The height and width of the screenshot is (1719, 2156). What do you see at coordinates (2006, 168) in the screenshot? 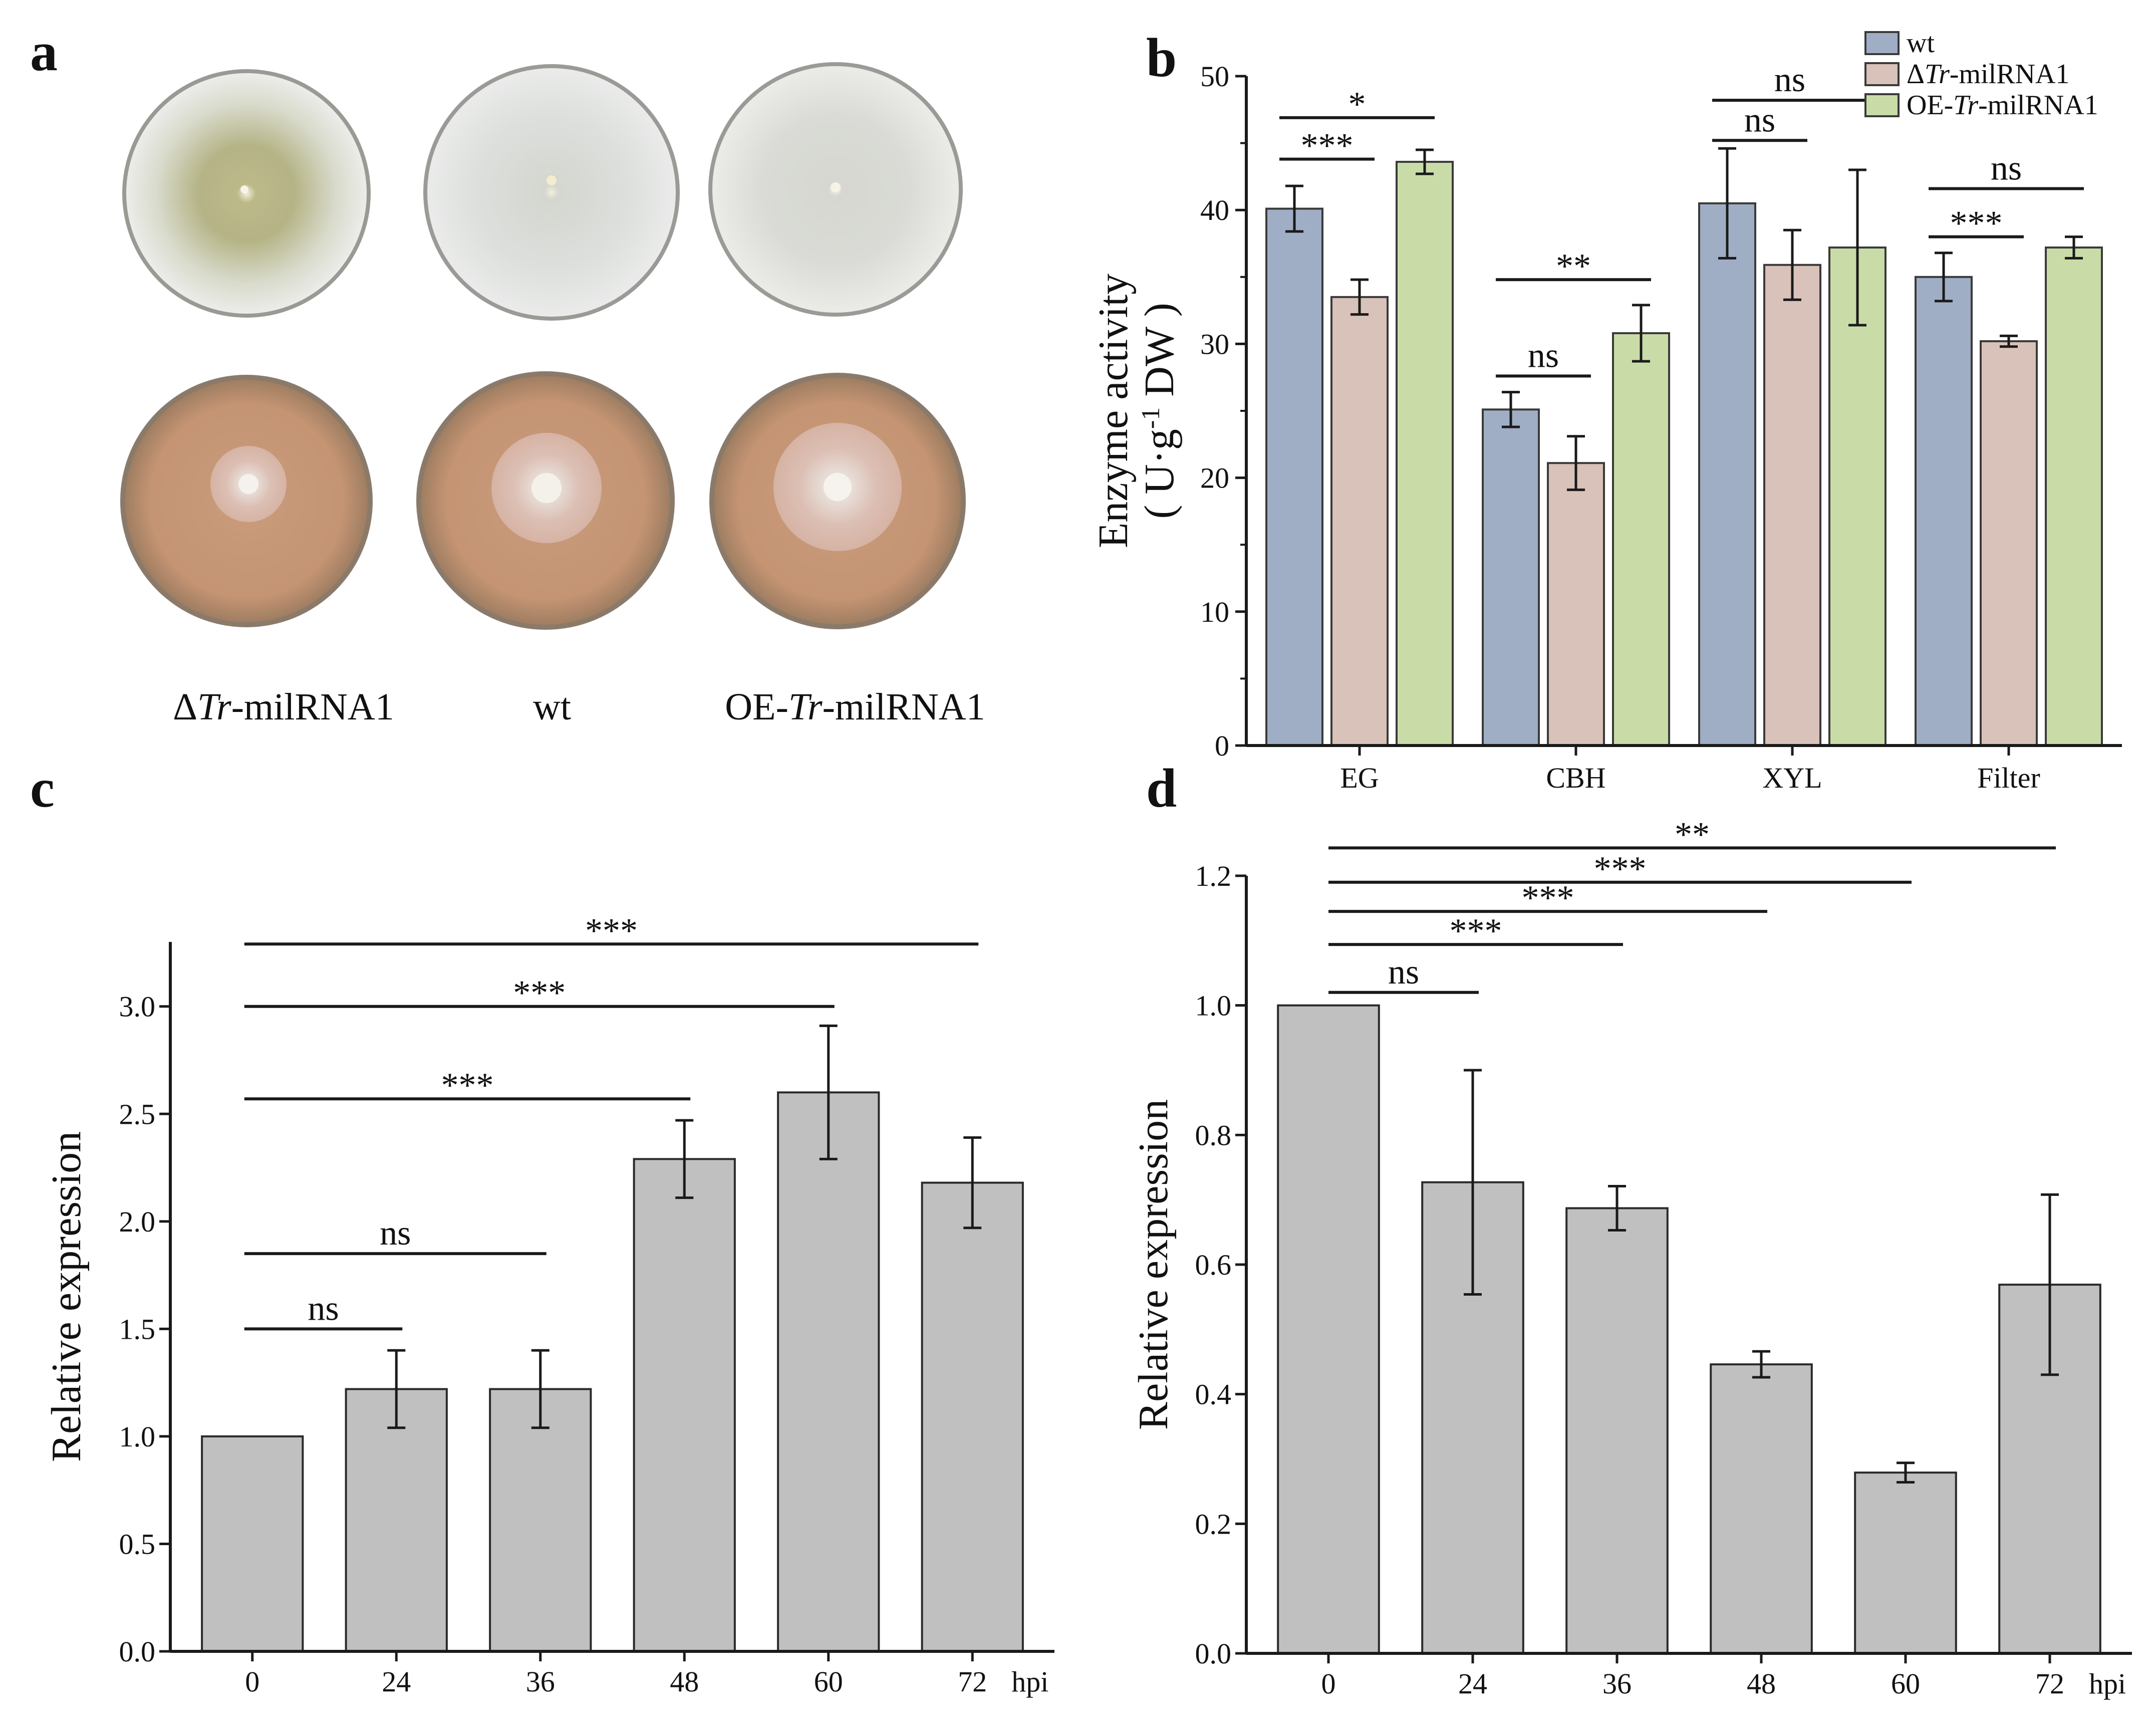
I see `sig-b-7-label: ns` at bounding box center [2006, 168].